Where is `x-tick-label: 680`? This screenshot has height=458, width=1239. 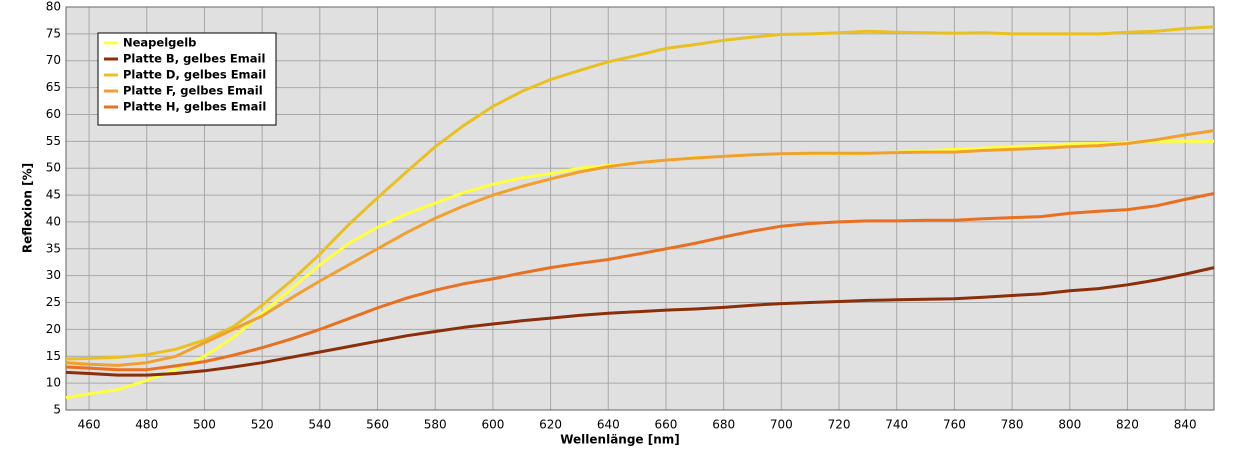
x-tick-label: 680 is located at coordinates (723, 425).